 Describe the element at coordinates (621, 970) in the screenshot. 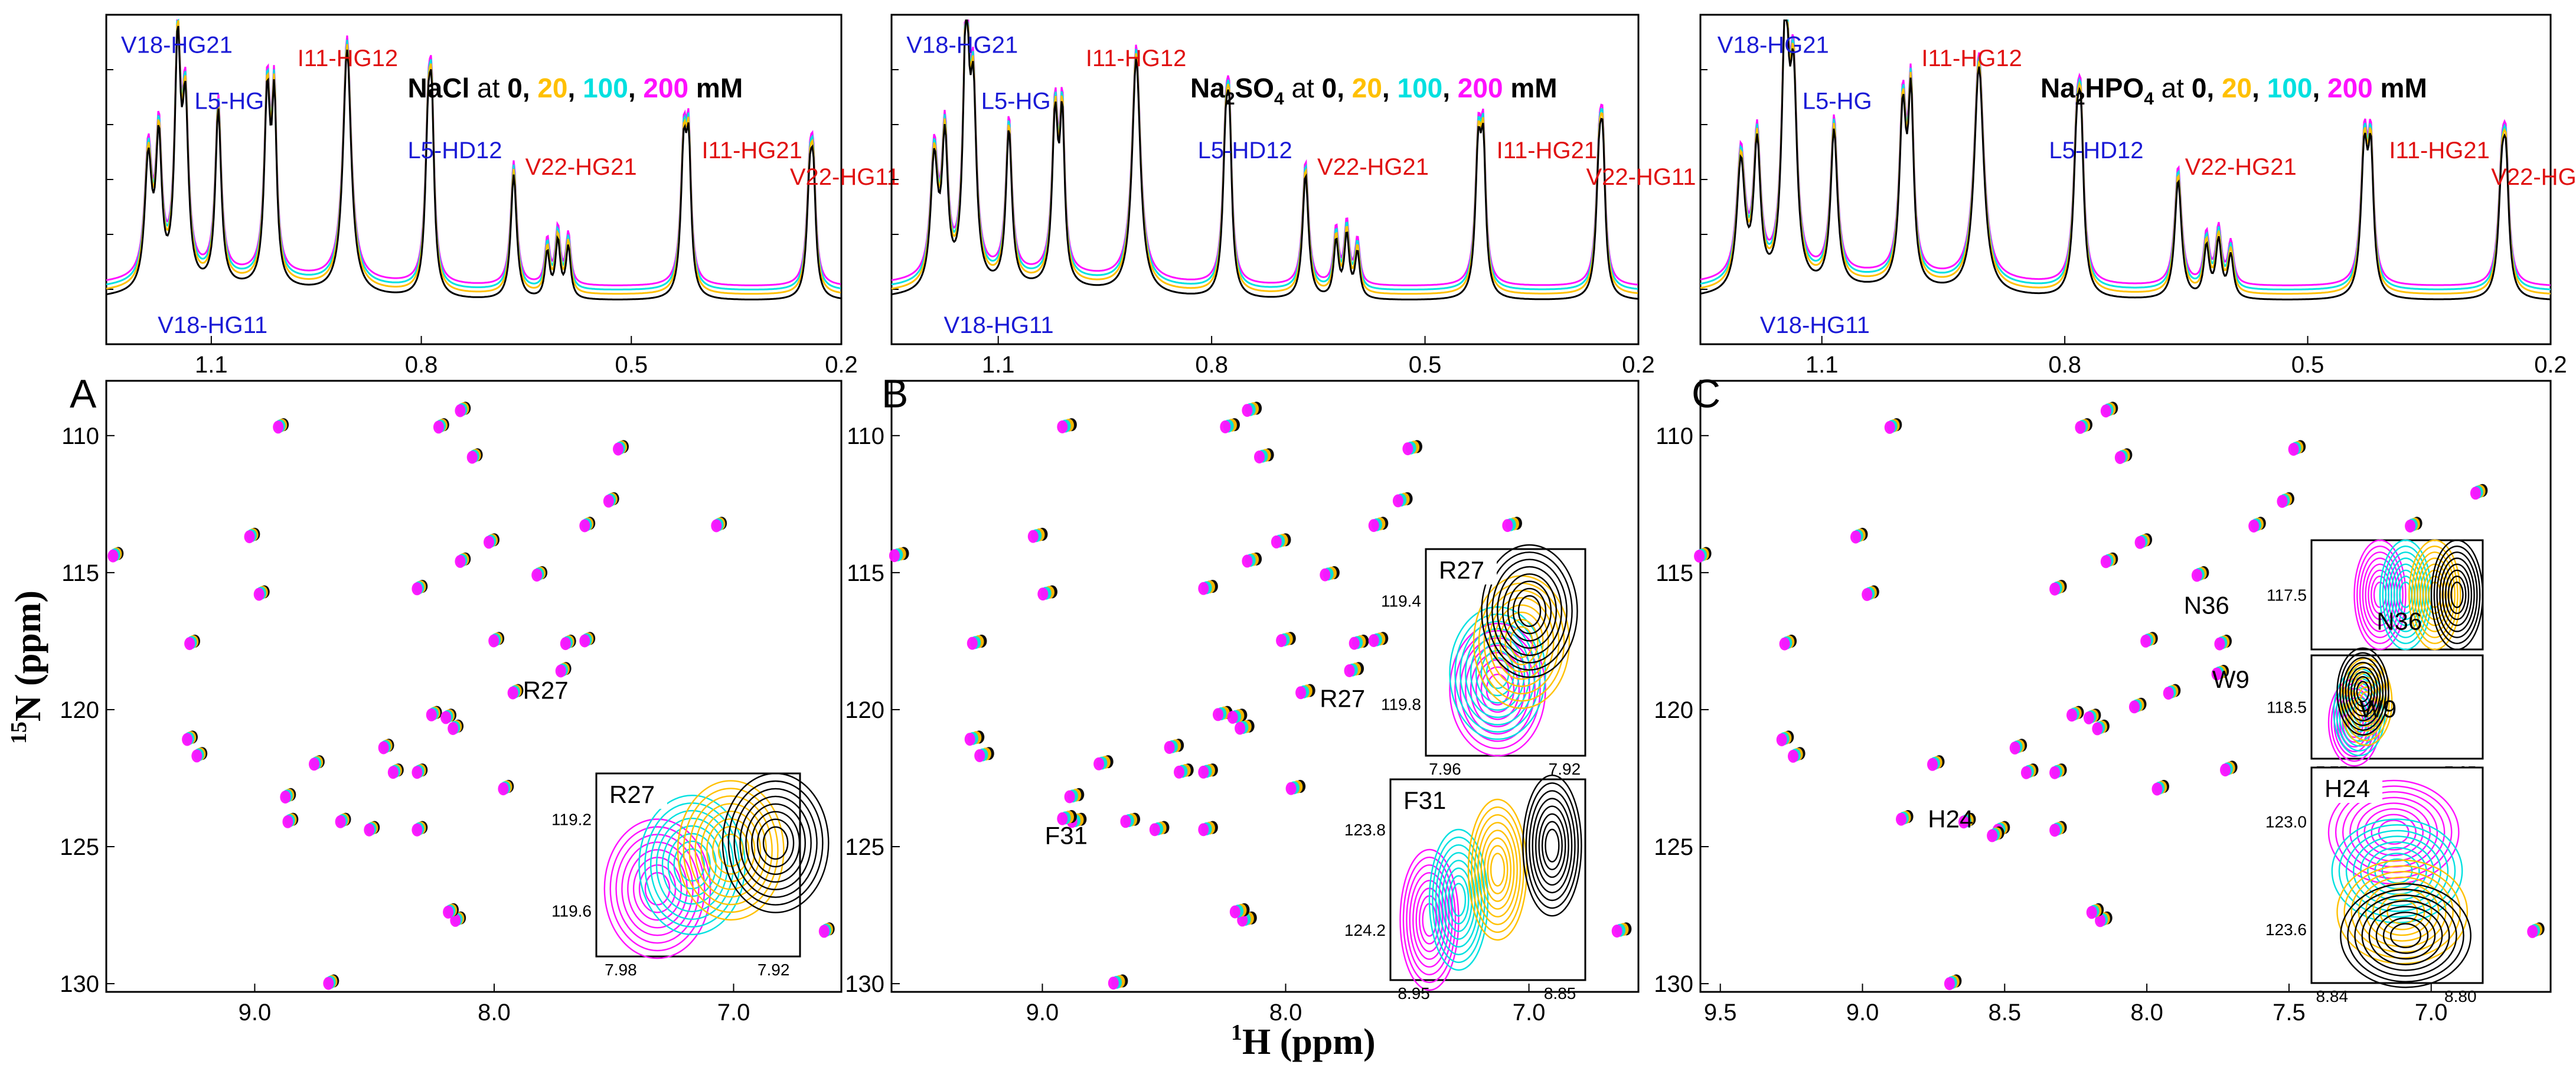

I see `inset-x-label: 7.98` at that location.